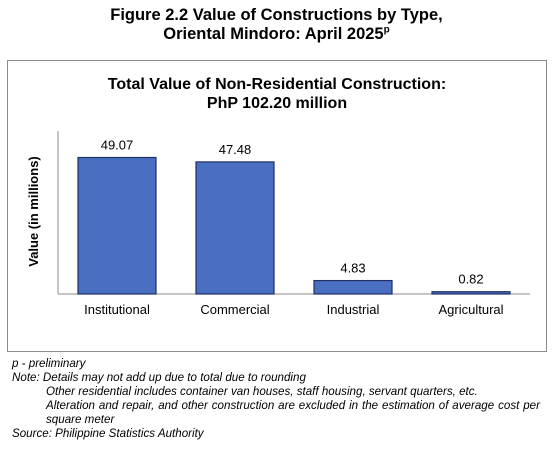 The height and width of the screenshot is (450, 553). Describe the element at coordinates (235, 228) in the screenshot. I see `bar-commercial` at that location.